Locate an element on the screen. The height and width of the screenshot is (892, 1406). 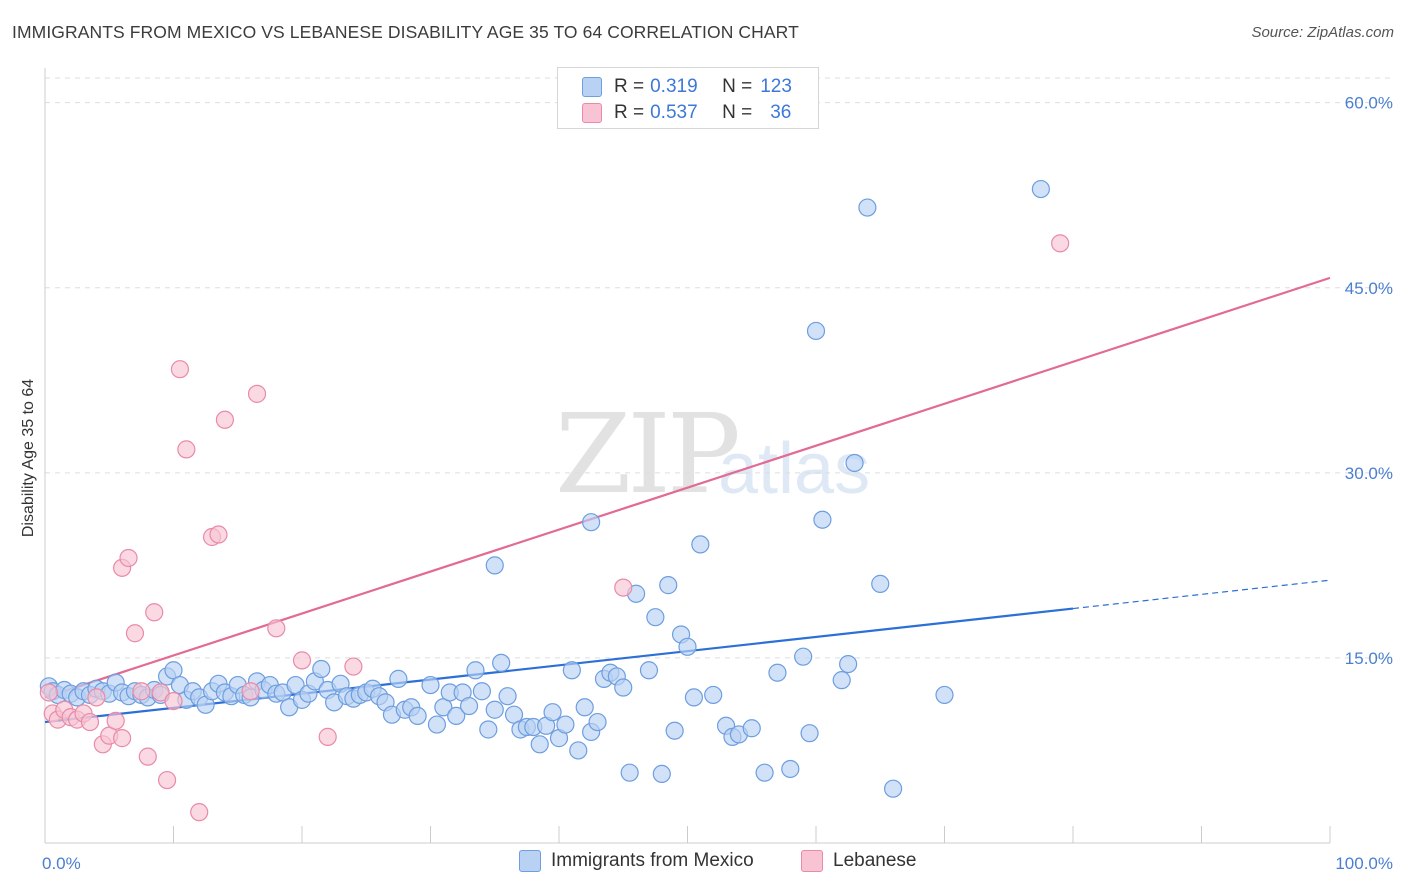
legend-r-value: 0.537 is located at coordinates (674, 112).